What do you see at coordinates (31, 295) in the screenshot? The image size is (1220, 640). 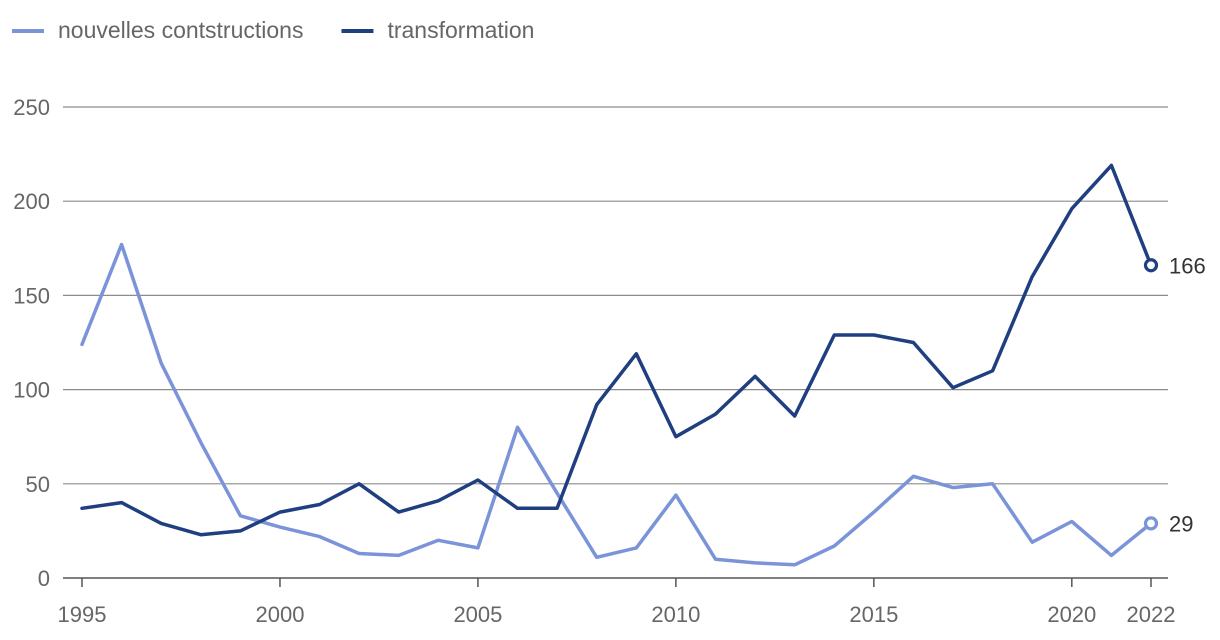 I see `y-tick-label-150: 150` at bounding box center [31, 295].